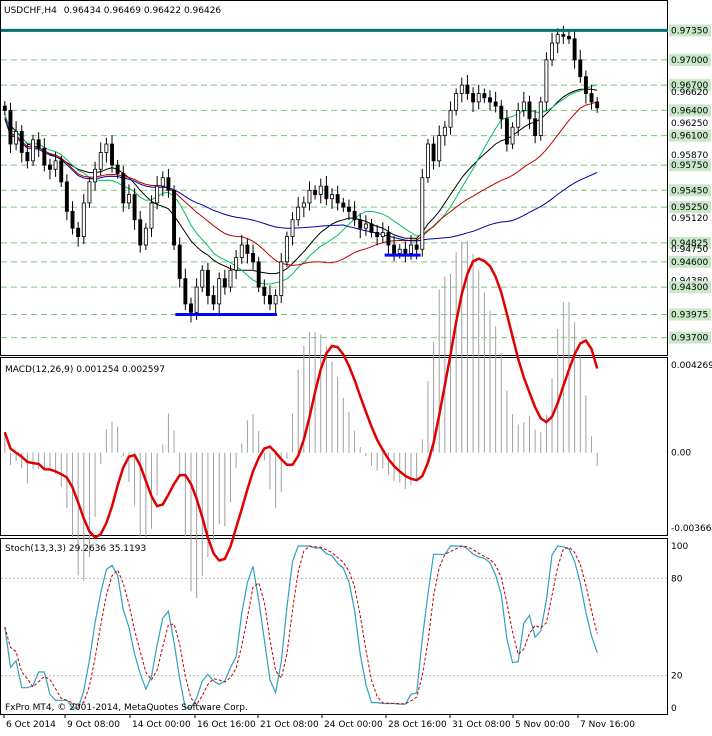 The image size is (712, 736). I want to click on price-tick-label: 0.95870, so click(689, 156).